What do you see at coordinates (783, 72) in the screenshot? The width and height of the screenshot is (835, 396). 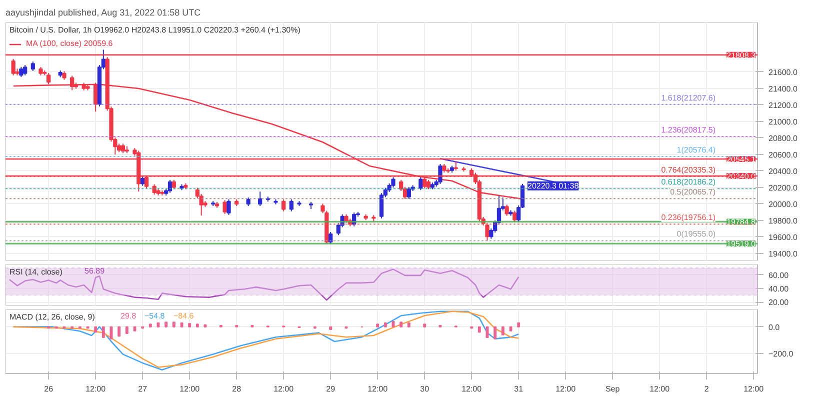 I see `y-tick-label: 21600.0` at bounding box center [783, 72].